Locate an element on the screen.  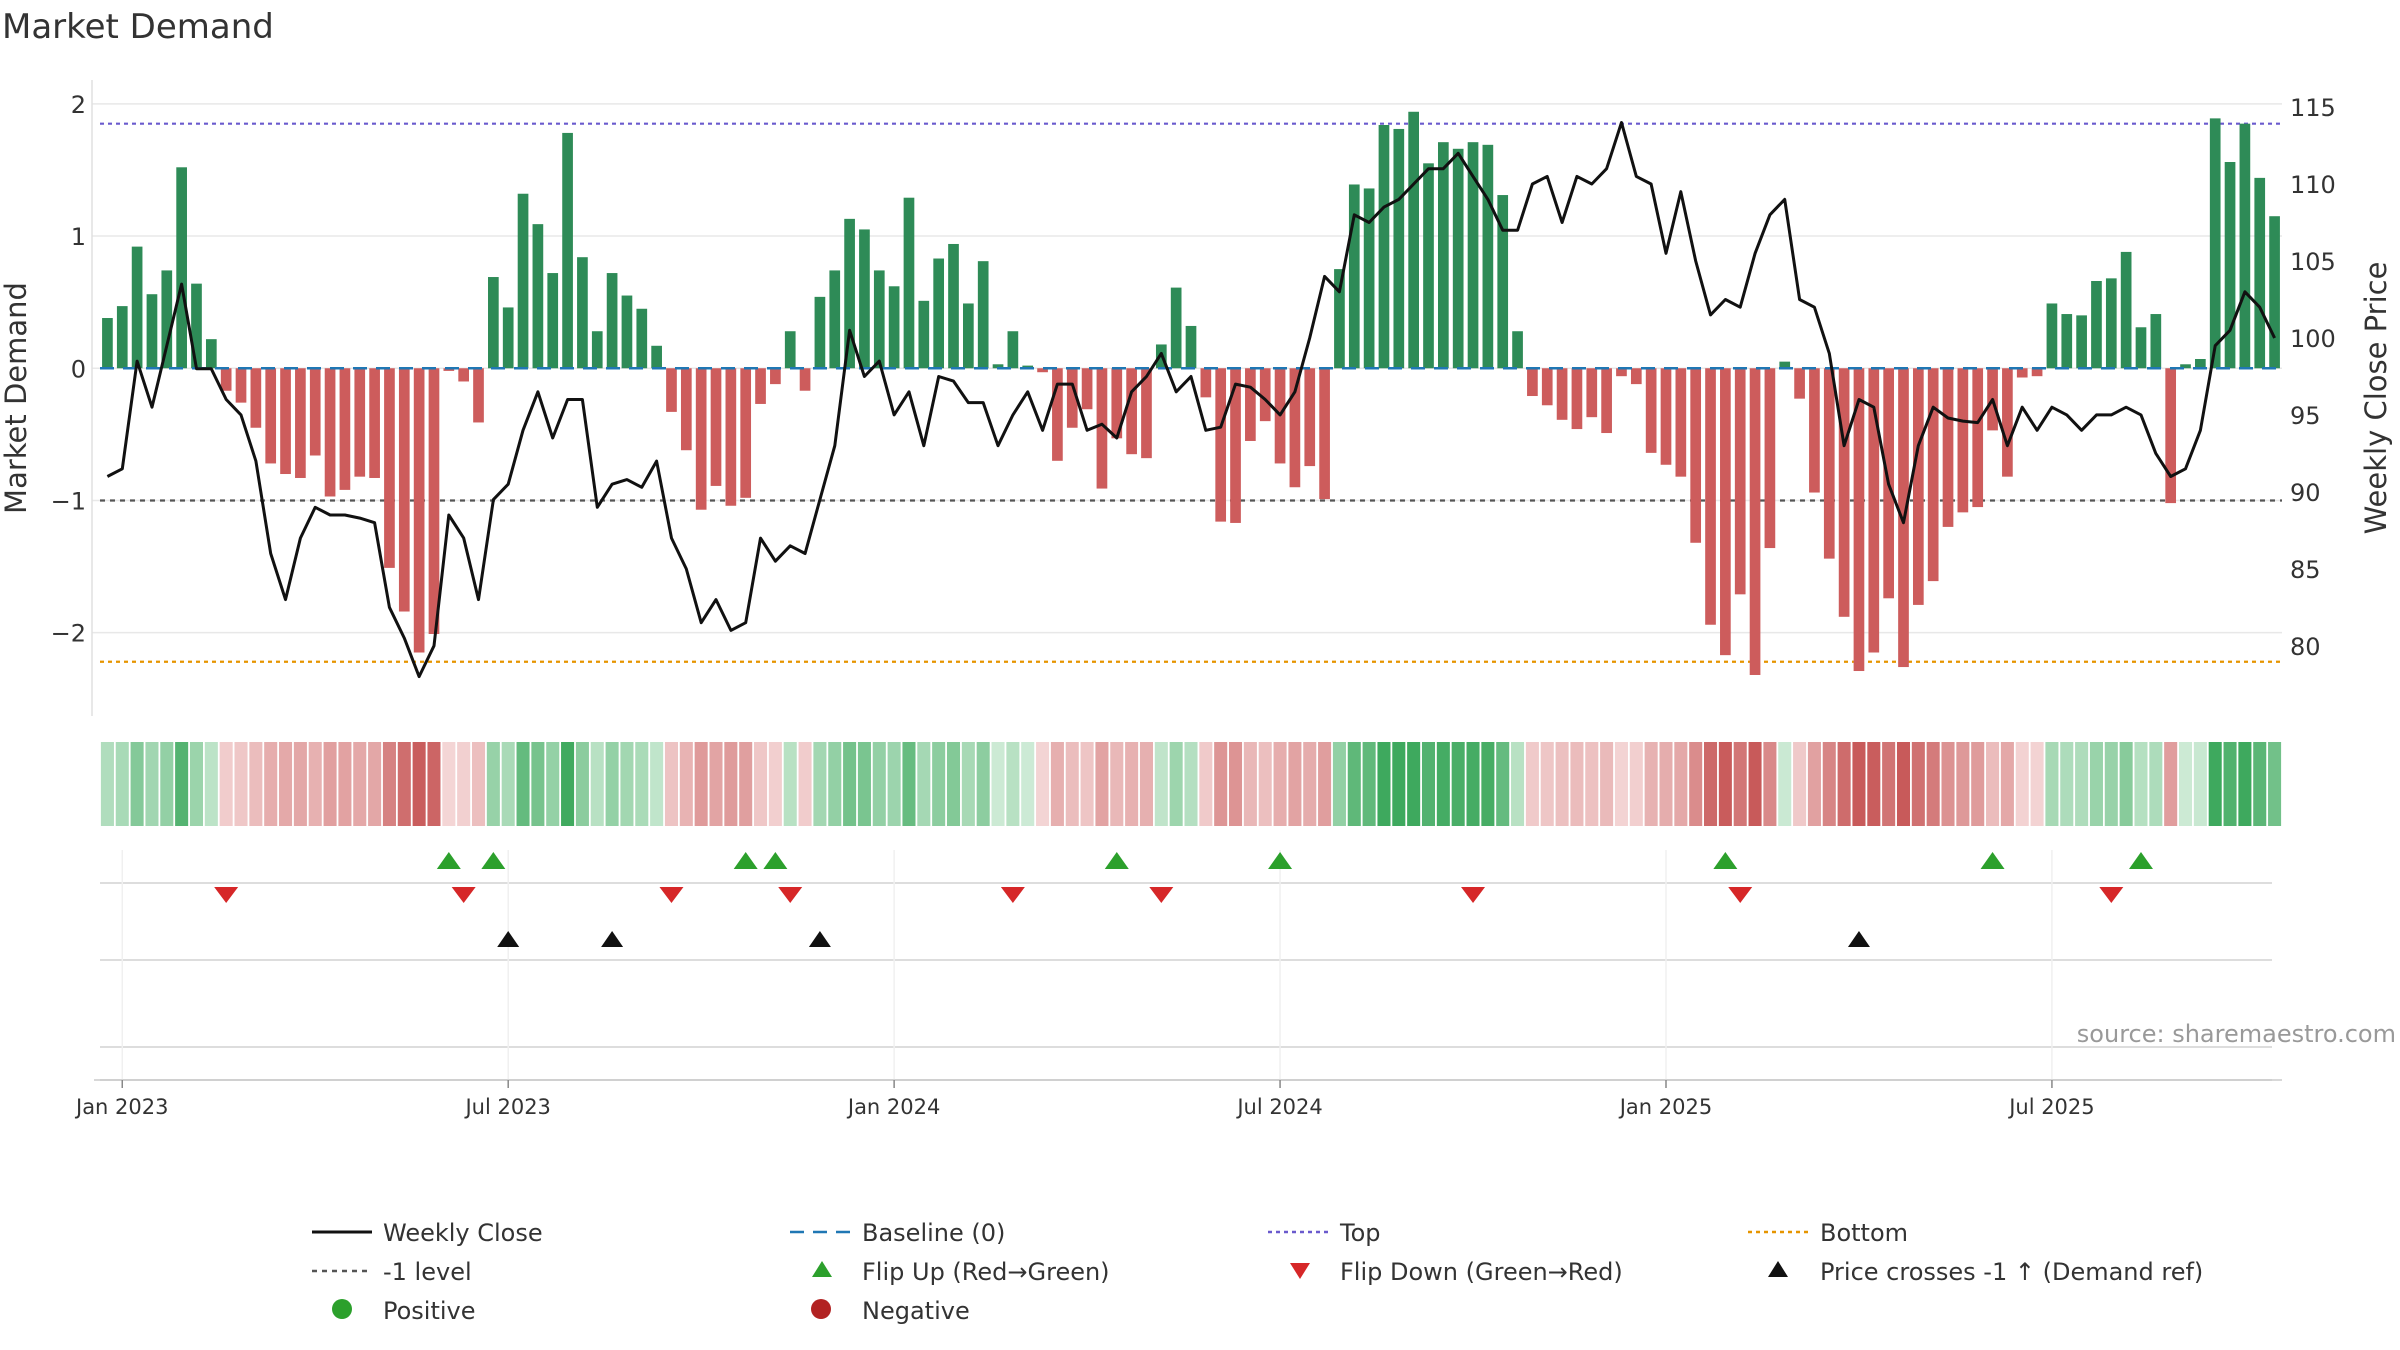
legend-price-cross: Price crosses -1 ↑ (Demand ref) is located at coordinates (1985, 1272).